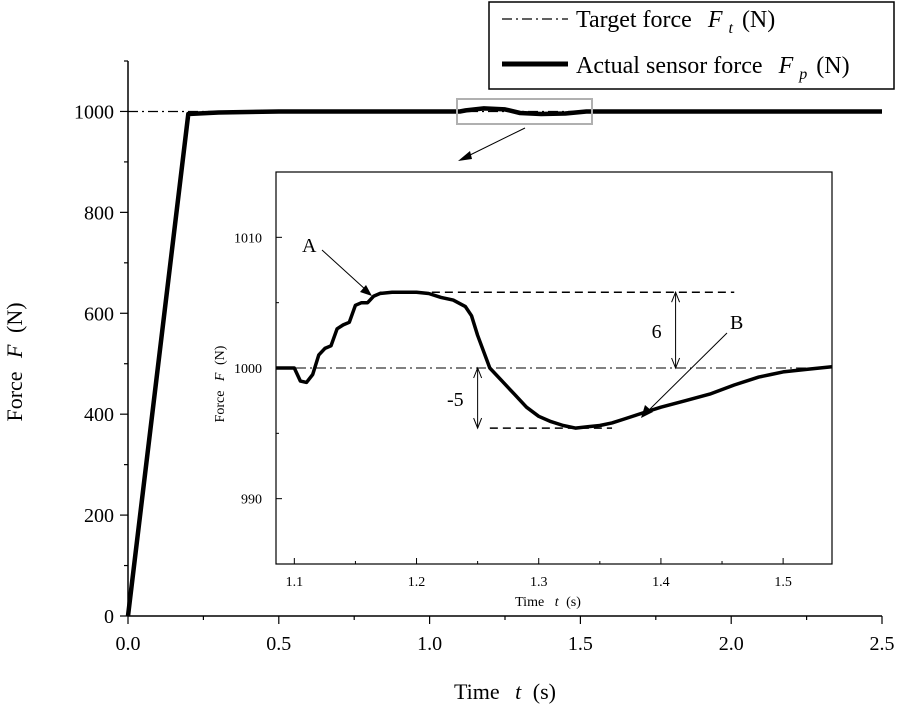 The width and height of the screenshot is (898, 707). Describe the element at coordinates (99, 213) in the screenshot. I see `main-y-tick-label: 800` at that location.